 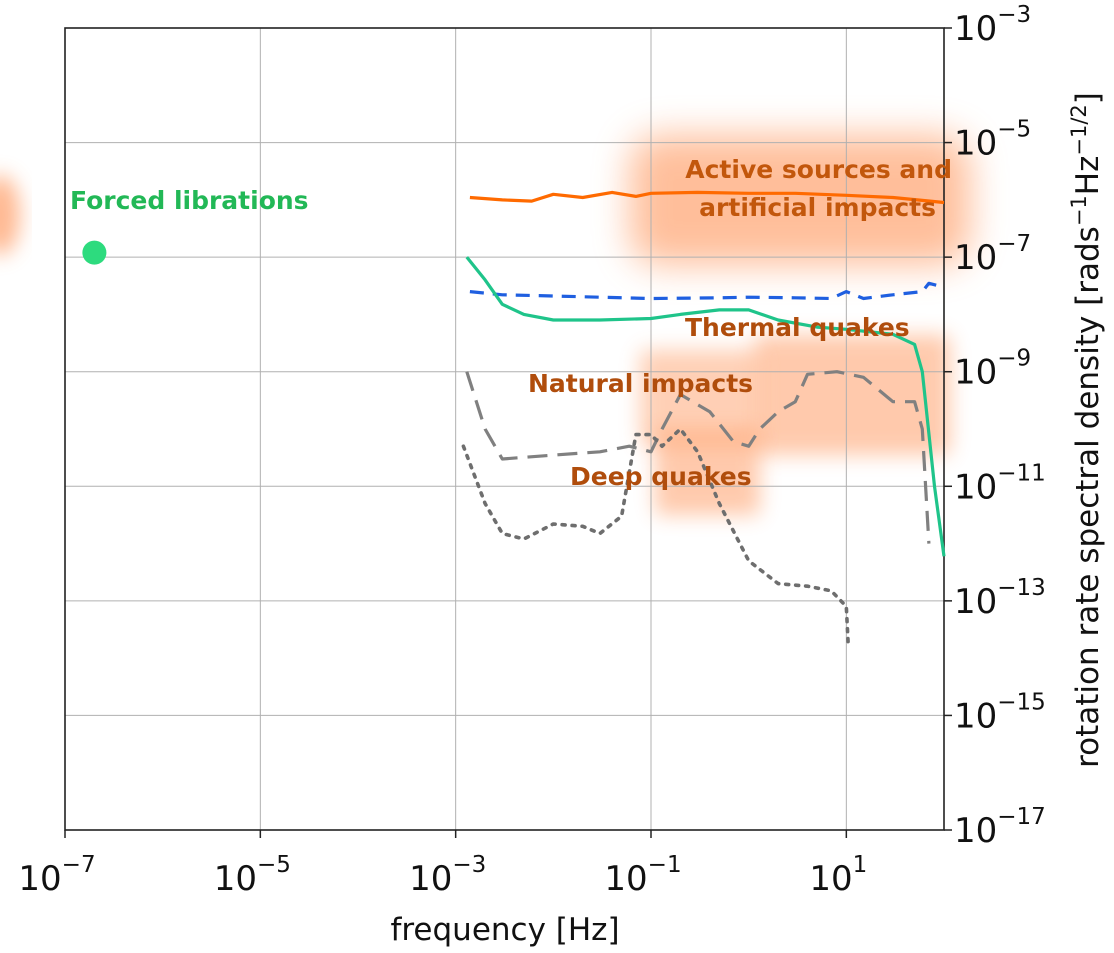 What do you see at coordinates (1079, 129) in the screenshot?
I see `y-axis-title-exp2: −1/2` at bounding box center [1079, 129].